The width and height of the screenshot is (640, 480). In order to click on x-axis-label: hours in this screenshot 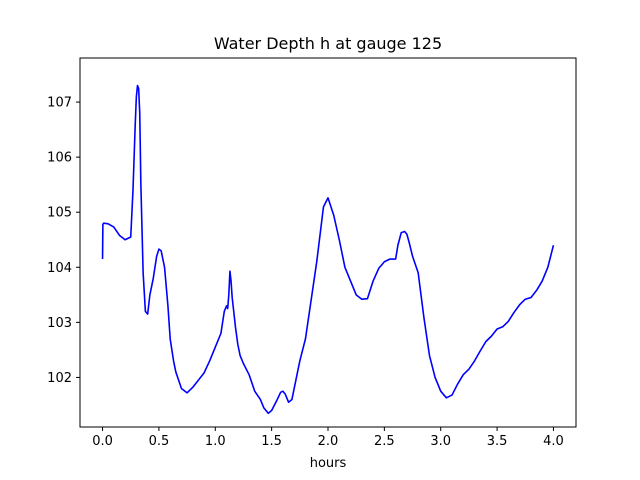, I will do `click(328, 463)`.